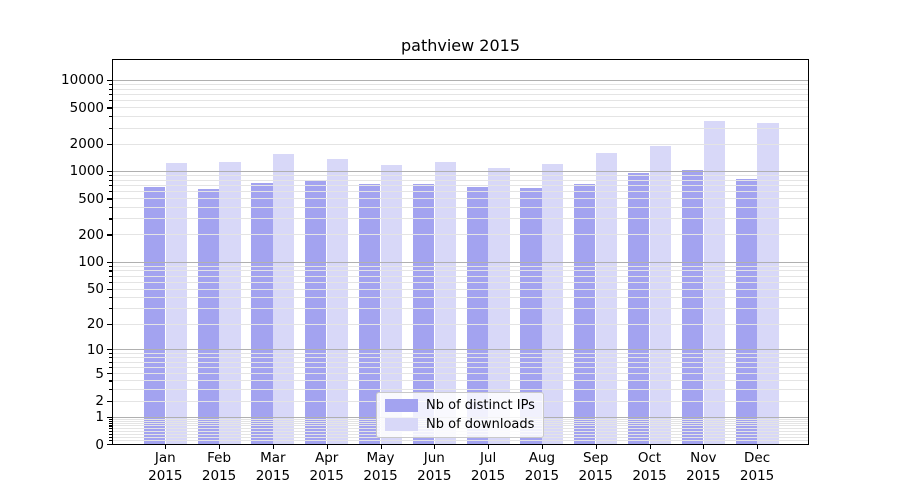 The width and height of the screenshot is (900, 500). Describe the element at coordinates (86, 171) in the screenshot. I see `y-tick-label: 1000` at that location.